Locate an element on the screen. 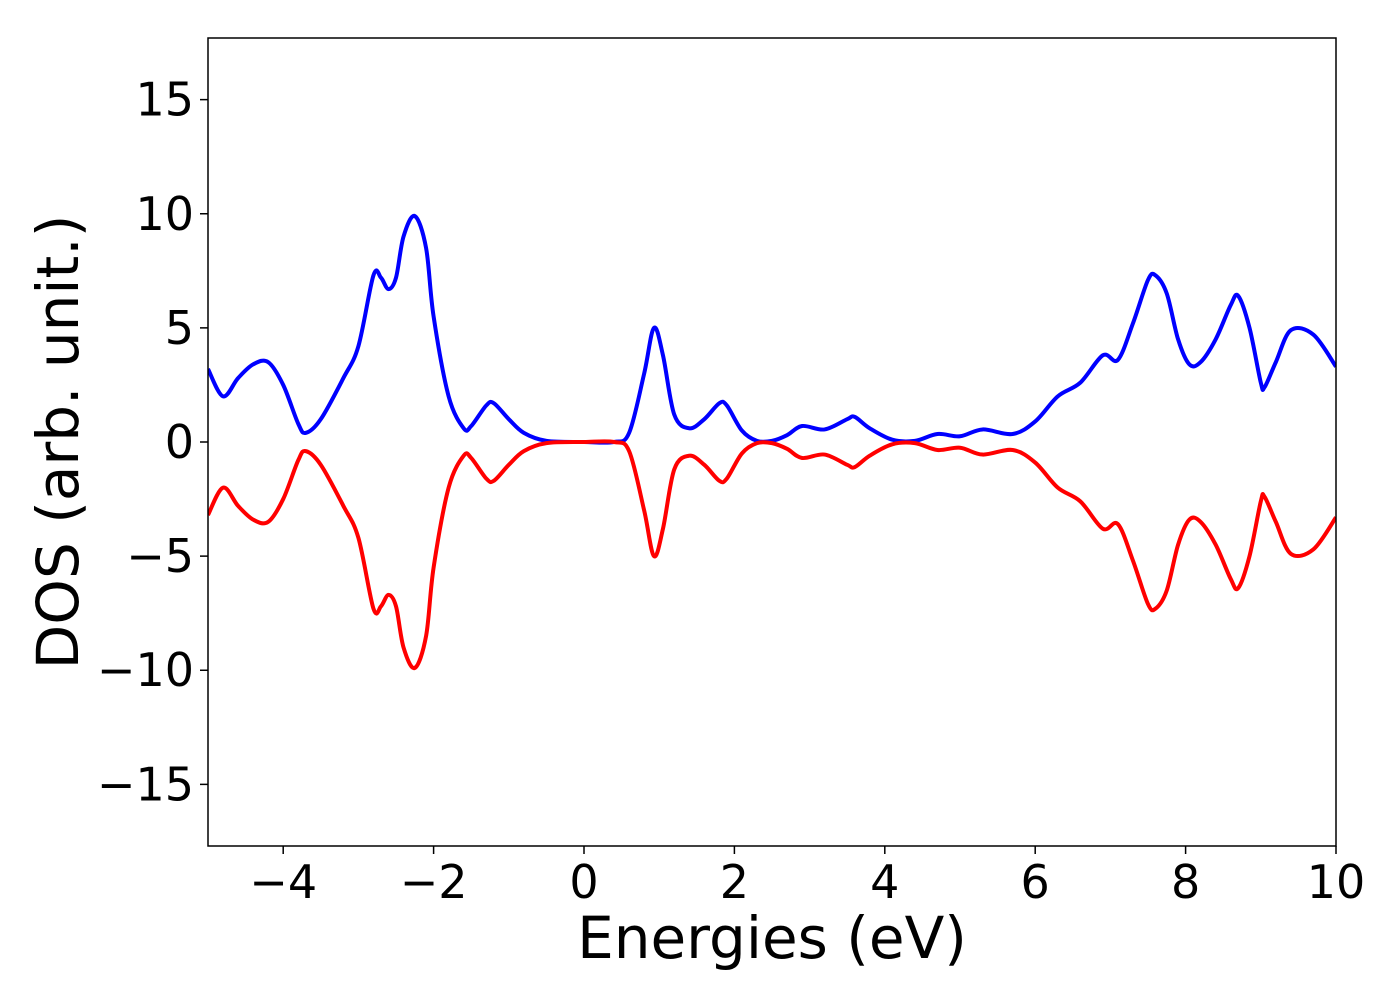 This screenshot has height=1000, width=1400. y-tick-label: 15 is located at coordinates (164, 100).